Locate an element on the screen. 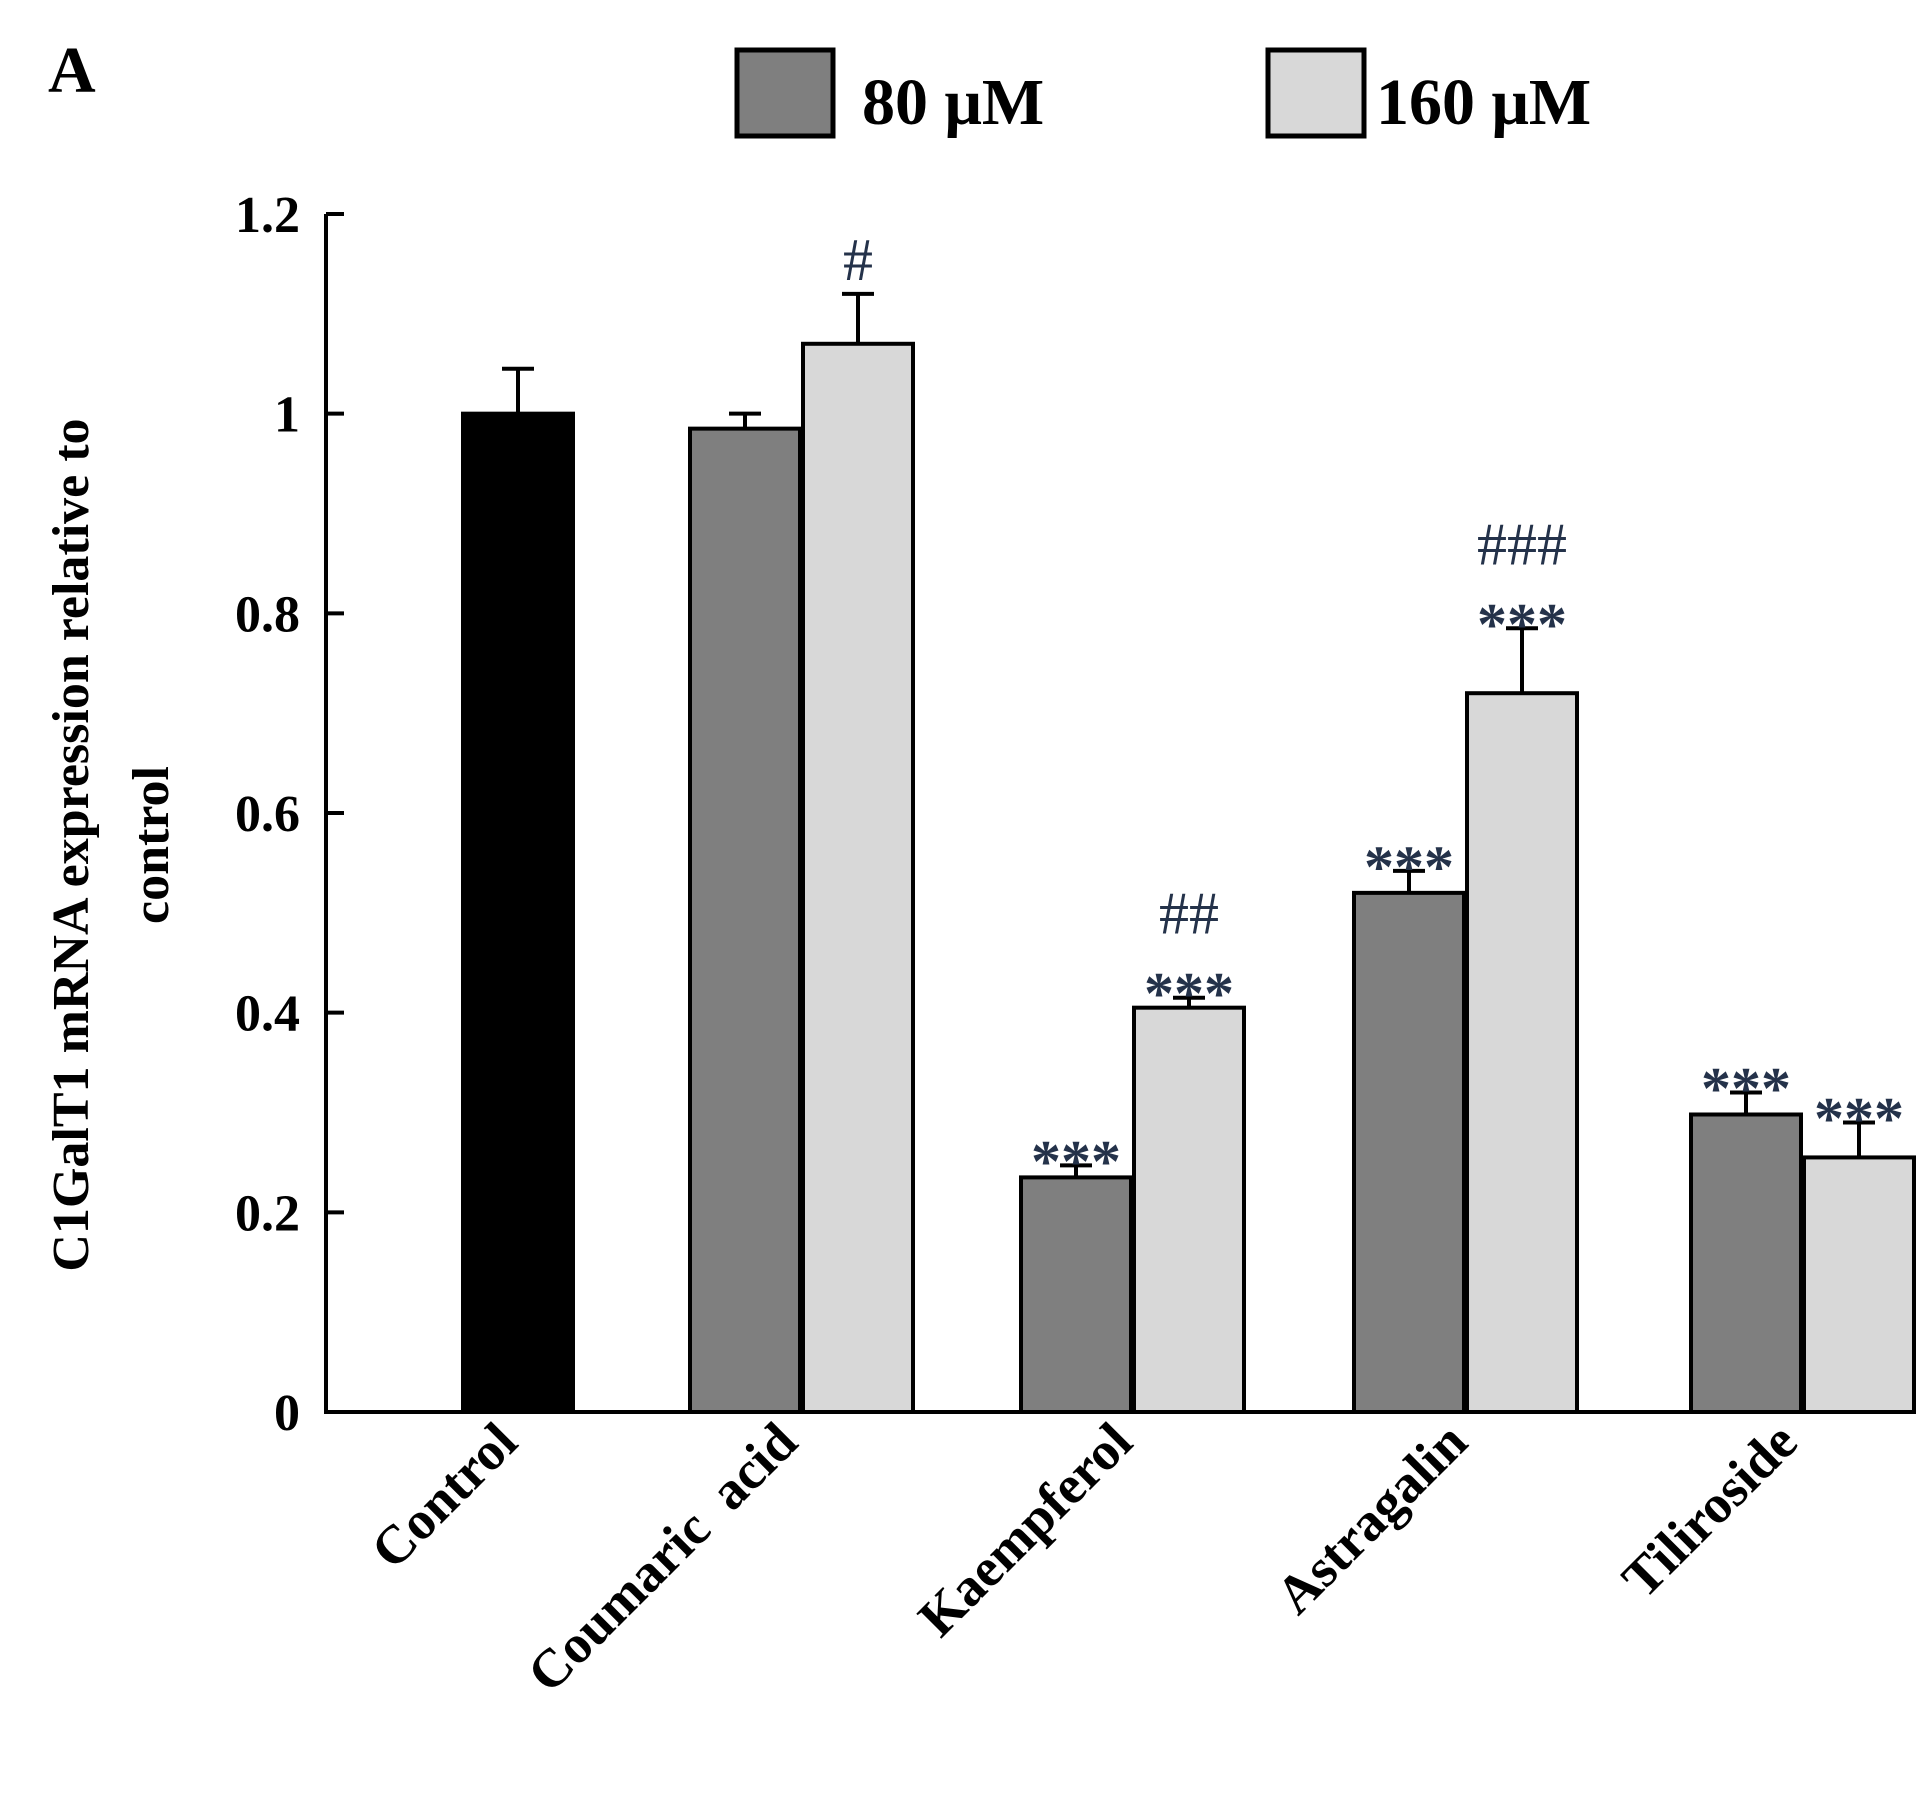 This screenshot has width=1932, height=1805. y-tick-label: 0.4 is located at coordinates (267, 1014).